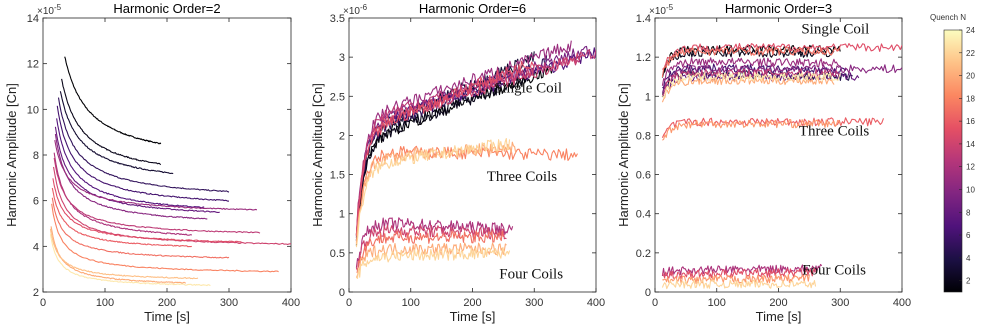  Describe the element at coordinates (968, 258) in the screenshot. I see `colorbar-tick-label: 4` at that location.